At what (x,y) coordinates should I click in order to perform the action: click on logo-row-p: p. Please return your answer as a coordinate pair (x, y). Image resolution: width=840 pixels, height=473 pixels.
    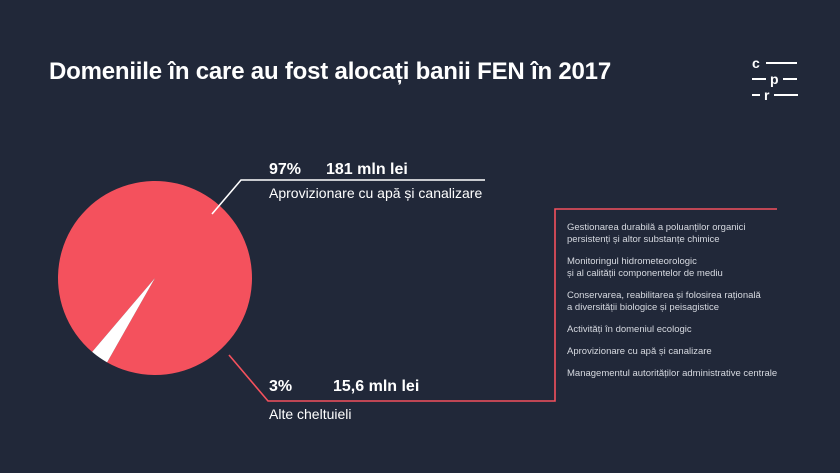
    Looking at the image, I should click on (774, 79).